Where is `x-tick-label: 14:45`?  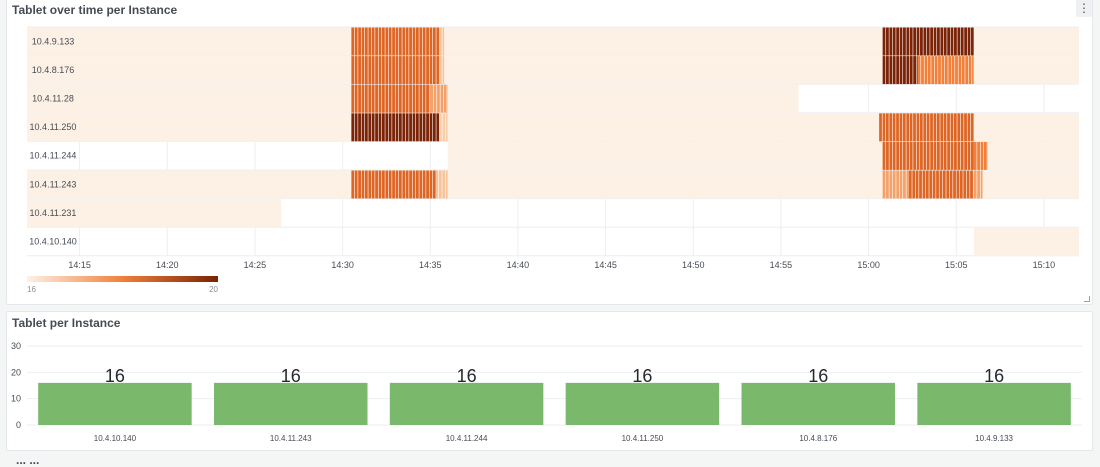 x-tick-label: 14:45 is located at coordinates (605, 265).